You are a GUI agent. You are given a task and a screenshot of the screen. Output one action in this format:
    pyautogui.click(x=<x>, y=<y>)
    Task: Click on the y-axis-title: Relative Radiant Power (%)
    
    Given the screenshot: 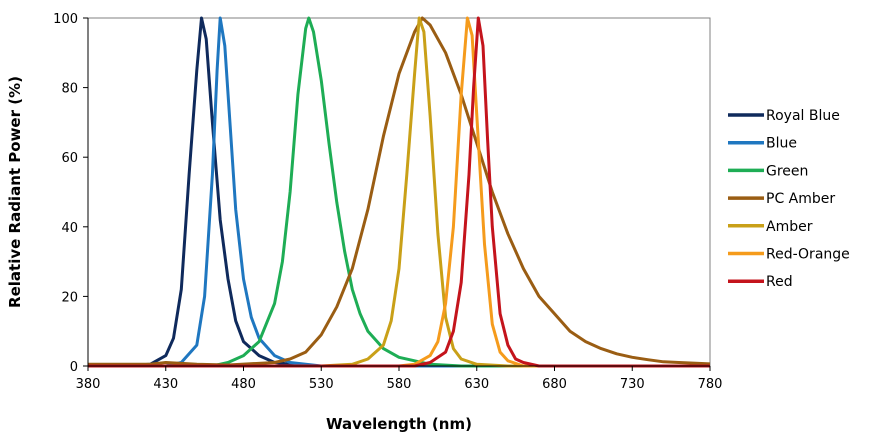 What is the action you would take?
    pyautogui.click(x=15, y=192)
    